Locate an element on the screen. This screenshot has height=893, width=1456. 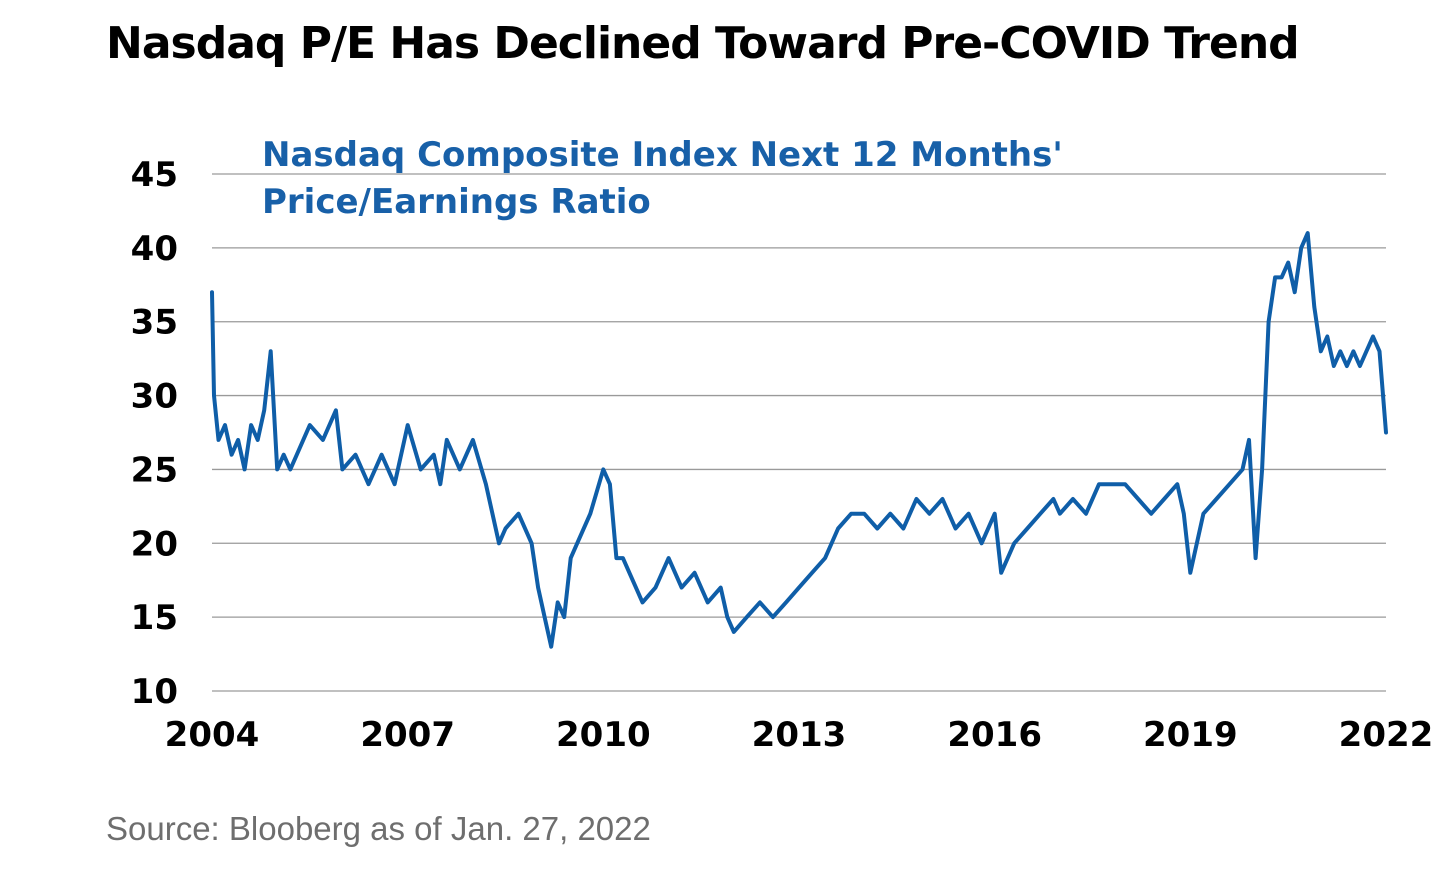
inner-title-line-1: Nasdaq Composite Index Next 12 Months' is located at coordinates (662, 155).